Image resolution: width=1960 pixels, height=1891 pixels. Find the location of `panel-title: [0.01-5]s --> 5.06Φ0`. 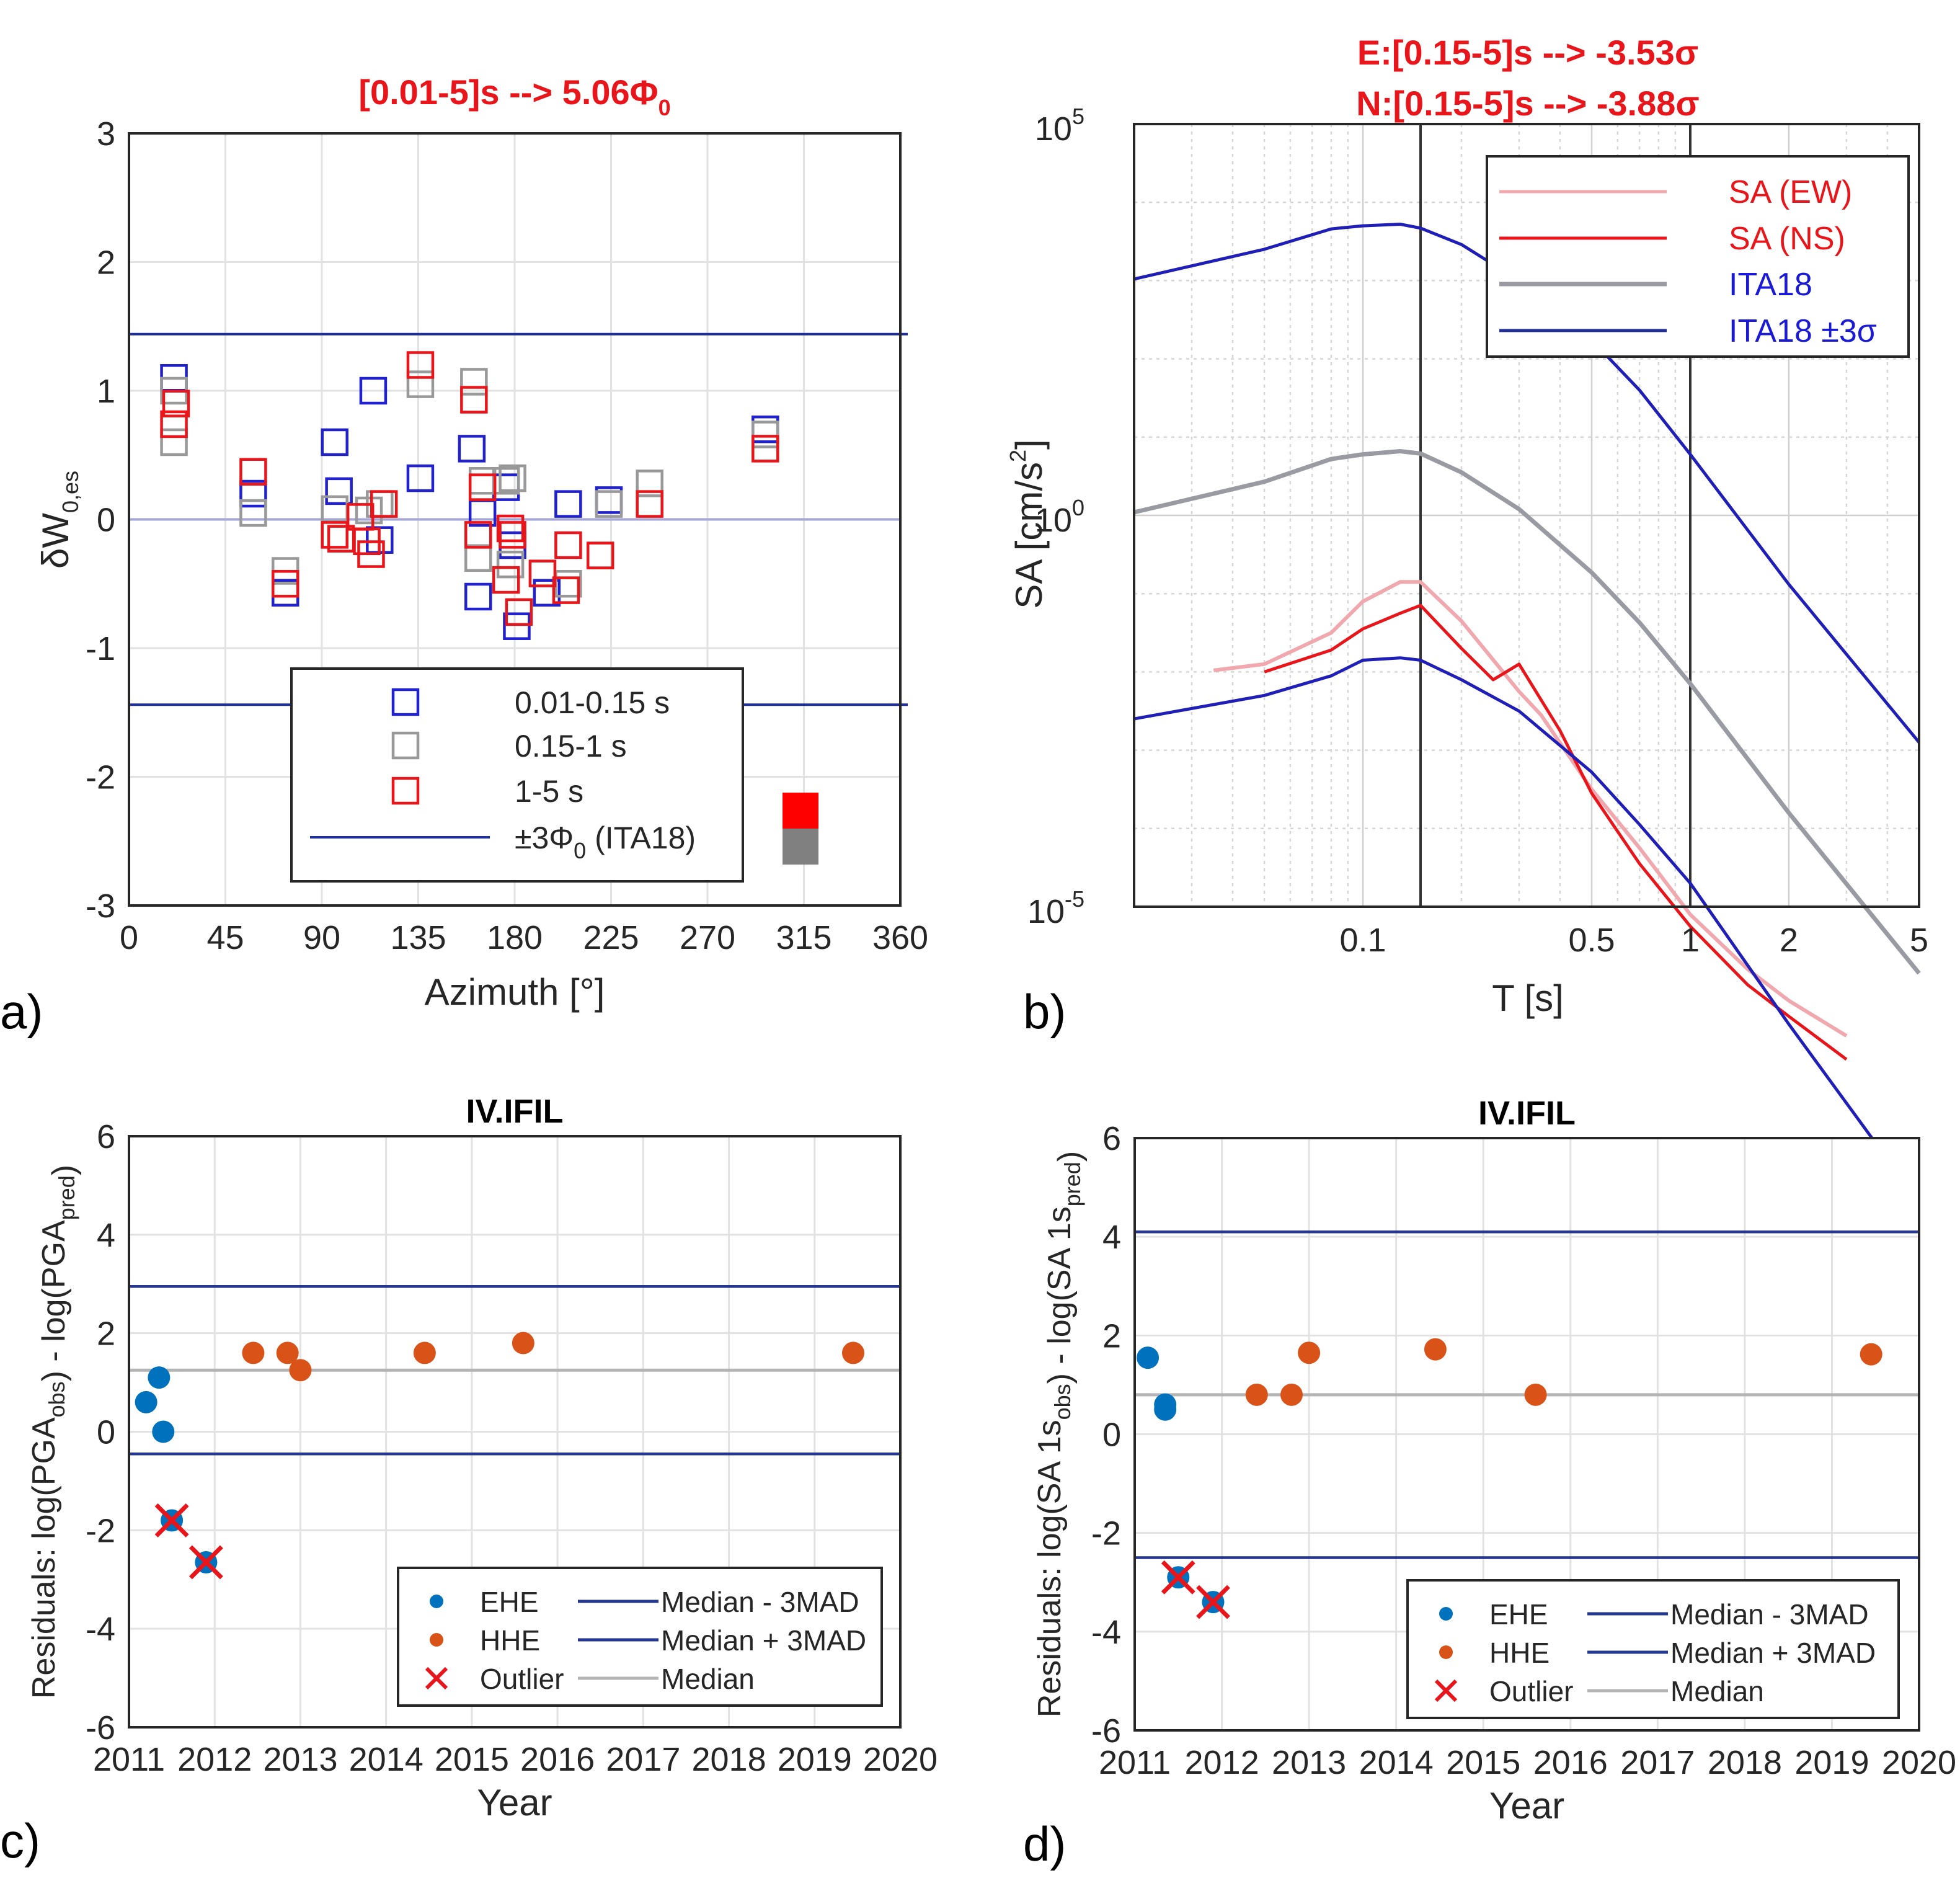

panel-title: [0.01-5]s --> 5.06Φ0 is located at coordinates (514, 96).